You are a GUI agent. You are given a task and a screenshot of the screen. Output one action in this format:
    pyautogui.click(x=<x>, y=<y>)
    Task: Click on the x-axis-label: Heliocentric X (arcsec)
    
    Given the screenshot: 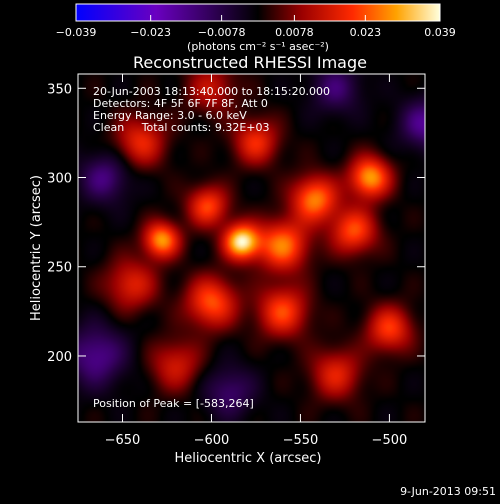 What is the action you would take?
    pyautogui.click(x=248, y=458)
    